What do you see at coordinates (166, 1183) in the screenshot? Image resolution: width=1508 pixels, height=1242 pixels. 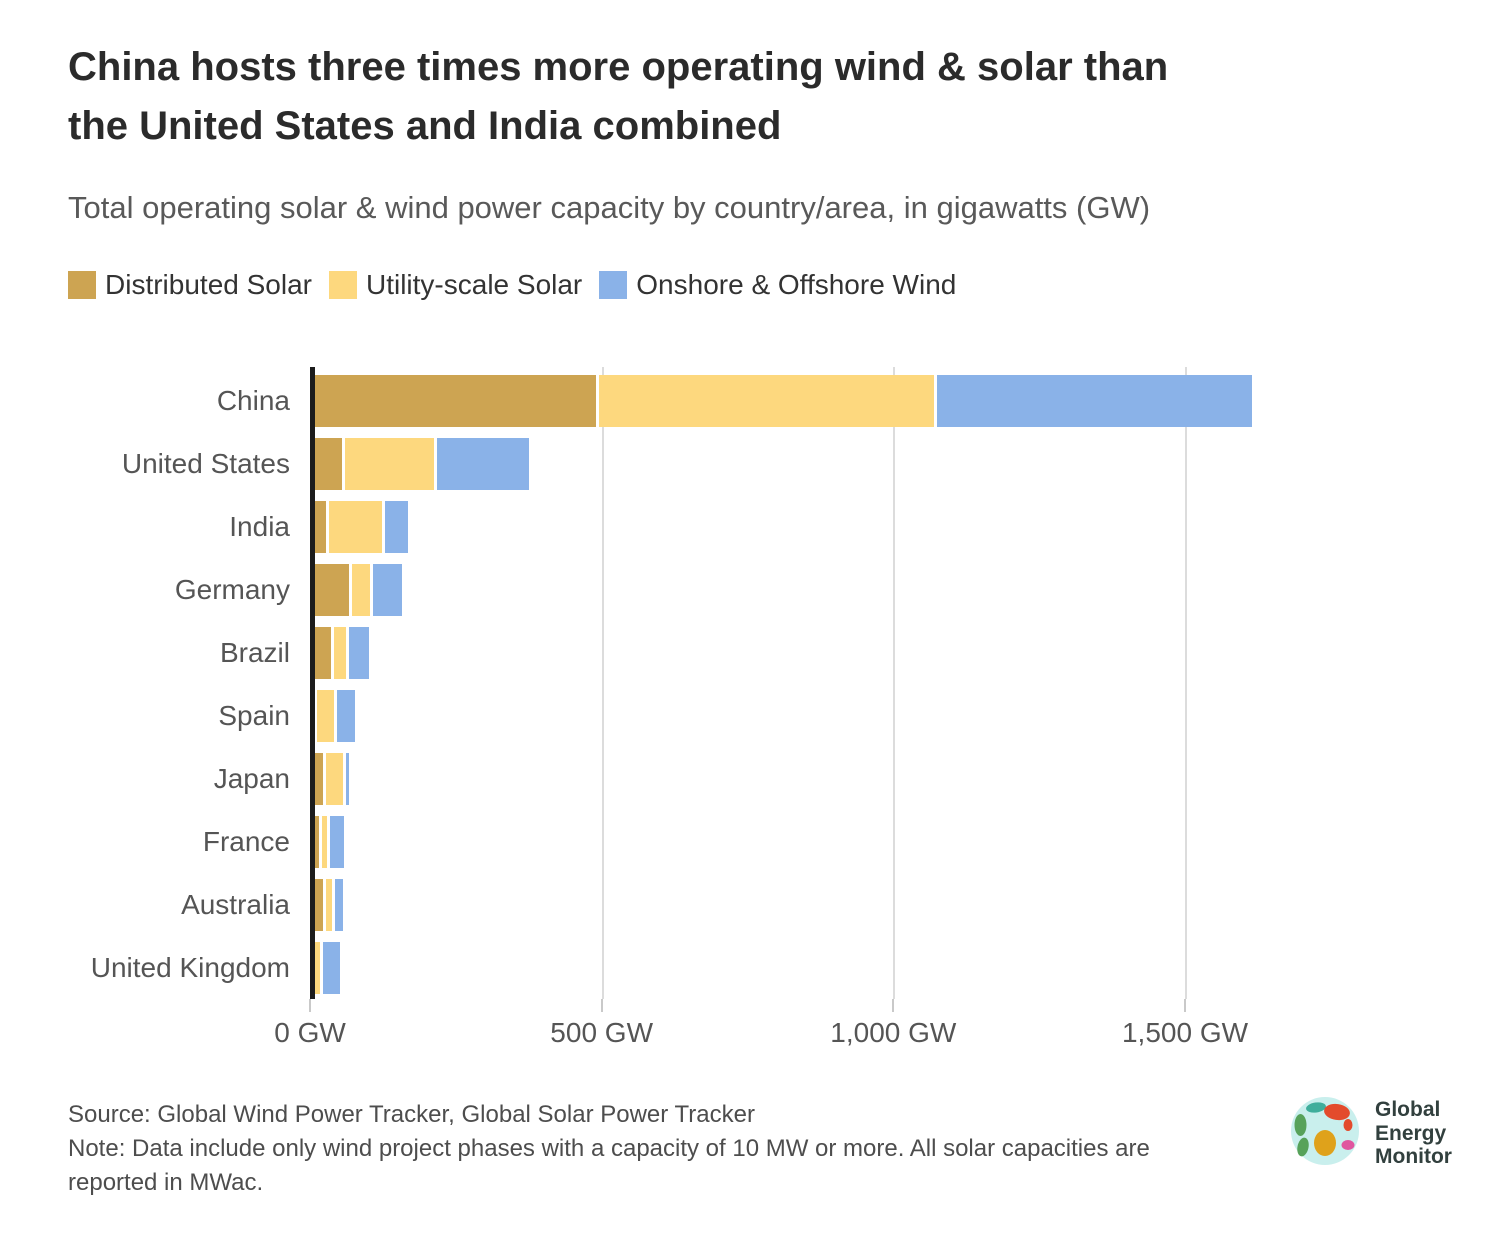 I see `note-text-line-2: reported in MWac.` at bounding box center [166, 1183].